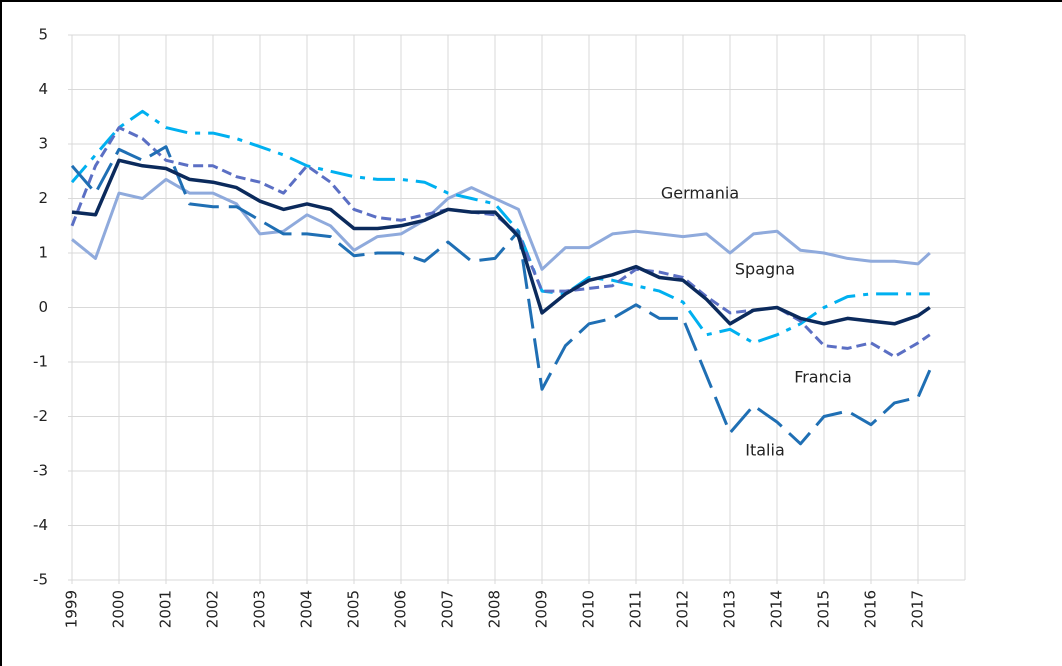 This screenshot has width=1062, height=666. Describe the element at coordinates (448, 609) in the screenshot. I see `x-tick-label: 2007` at that location.